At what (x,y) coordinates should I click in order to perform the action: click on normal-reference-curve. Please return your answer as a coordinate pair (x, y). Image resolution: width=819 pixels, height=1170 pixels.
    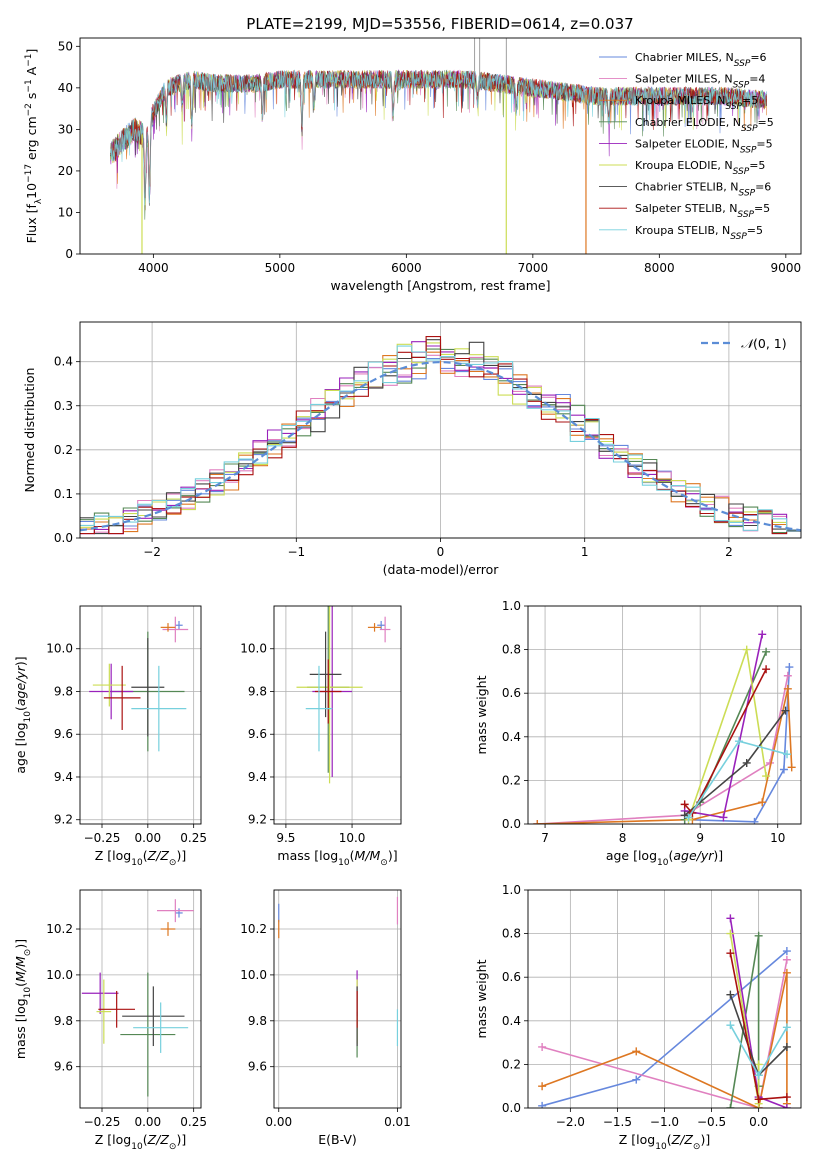
    Looking at the image, I should click on (440, 446).